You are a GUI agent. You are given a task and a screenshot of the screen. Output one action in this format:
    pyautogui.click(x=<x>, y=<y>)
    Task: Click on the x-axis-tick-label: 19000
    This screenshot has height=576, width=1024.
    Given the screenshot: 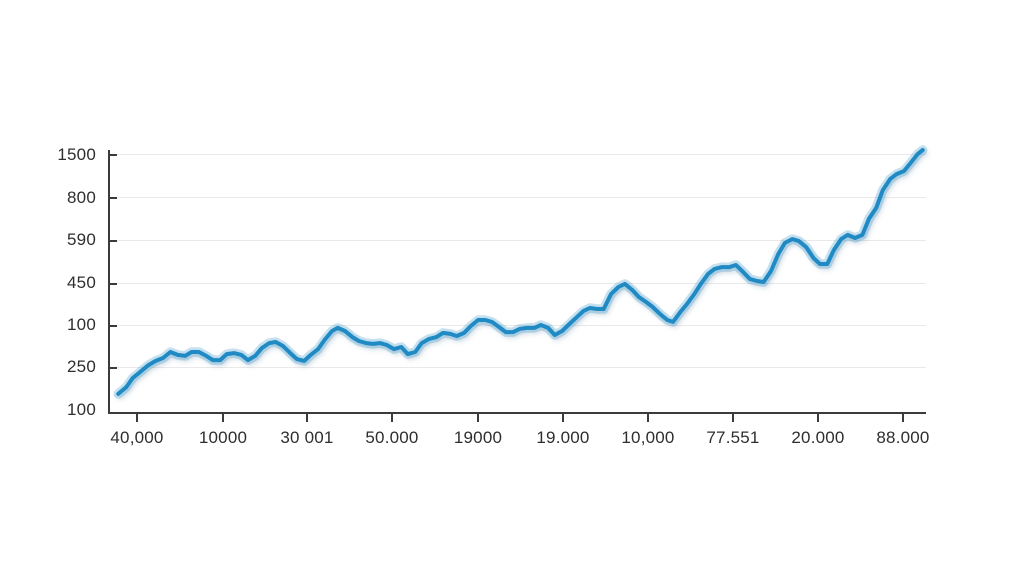 What is the action you would take?
    pyautogui.click(x=478, y=437)
    